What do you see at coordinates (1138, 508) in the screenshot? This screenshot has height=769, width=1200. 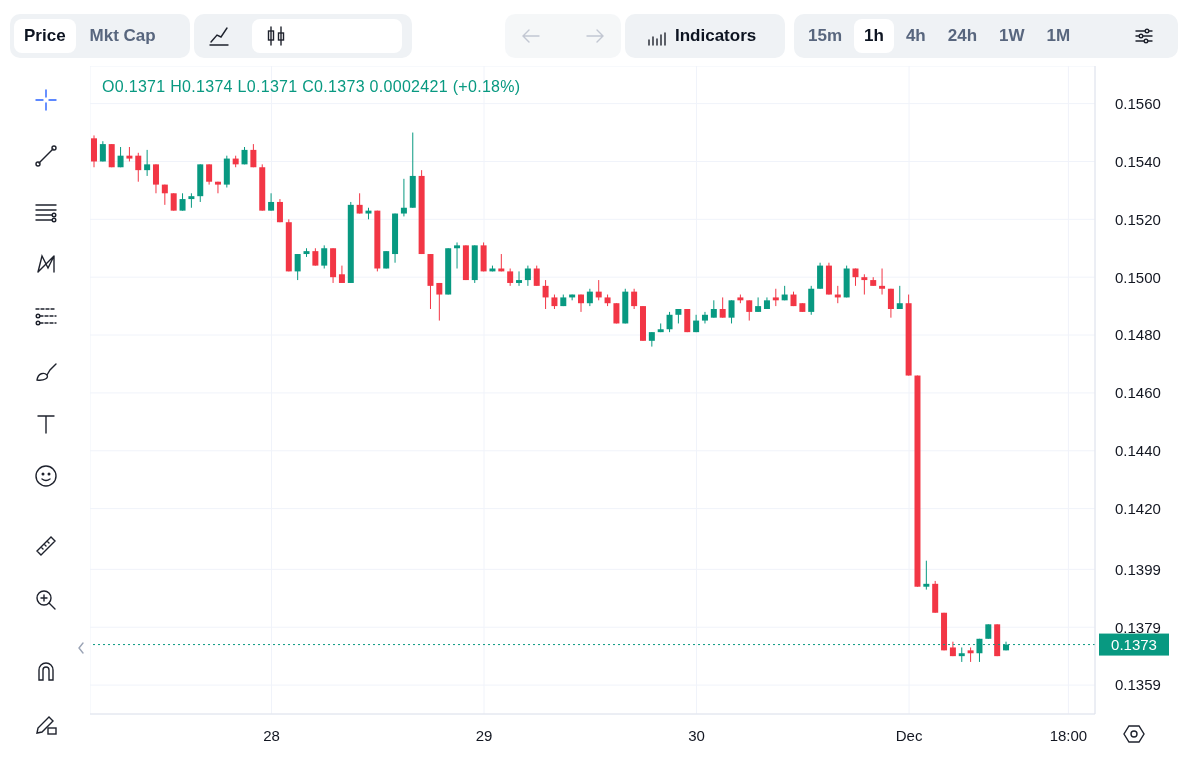 I see `y-tick-label: 0.1420` at bounding box center [1138, 508].